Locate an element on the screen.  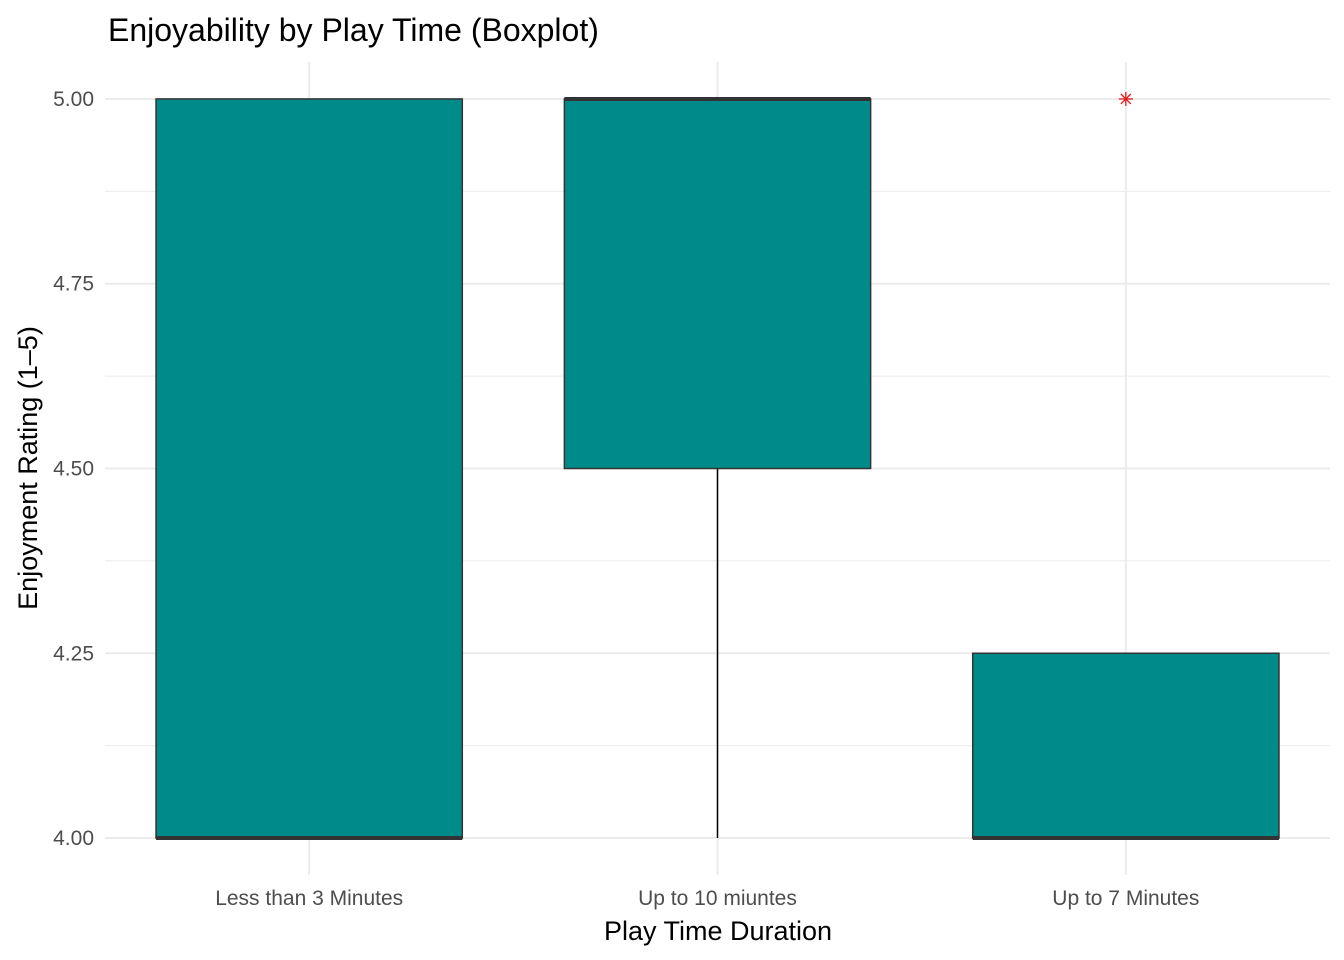
y-tick-labels: 4.00 4.25 4.50 4.75 5.00 is located at coordinates (73, 469).